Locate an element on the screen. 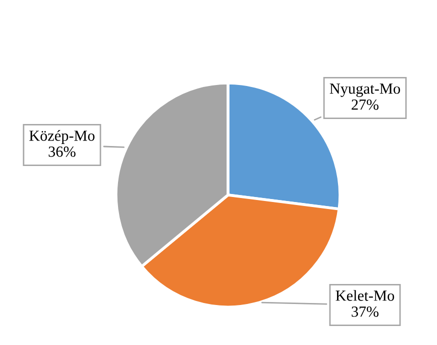 This screenshot has width=437, height=345. slice-label: Közép-Mo is located at coordinates (62, 137).